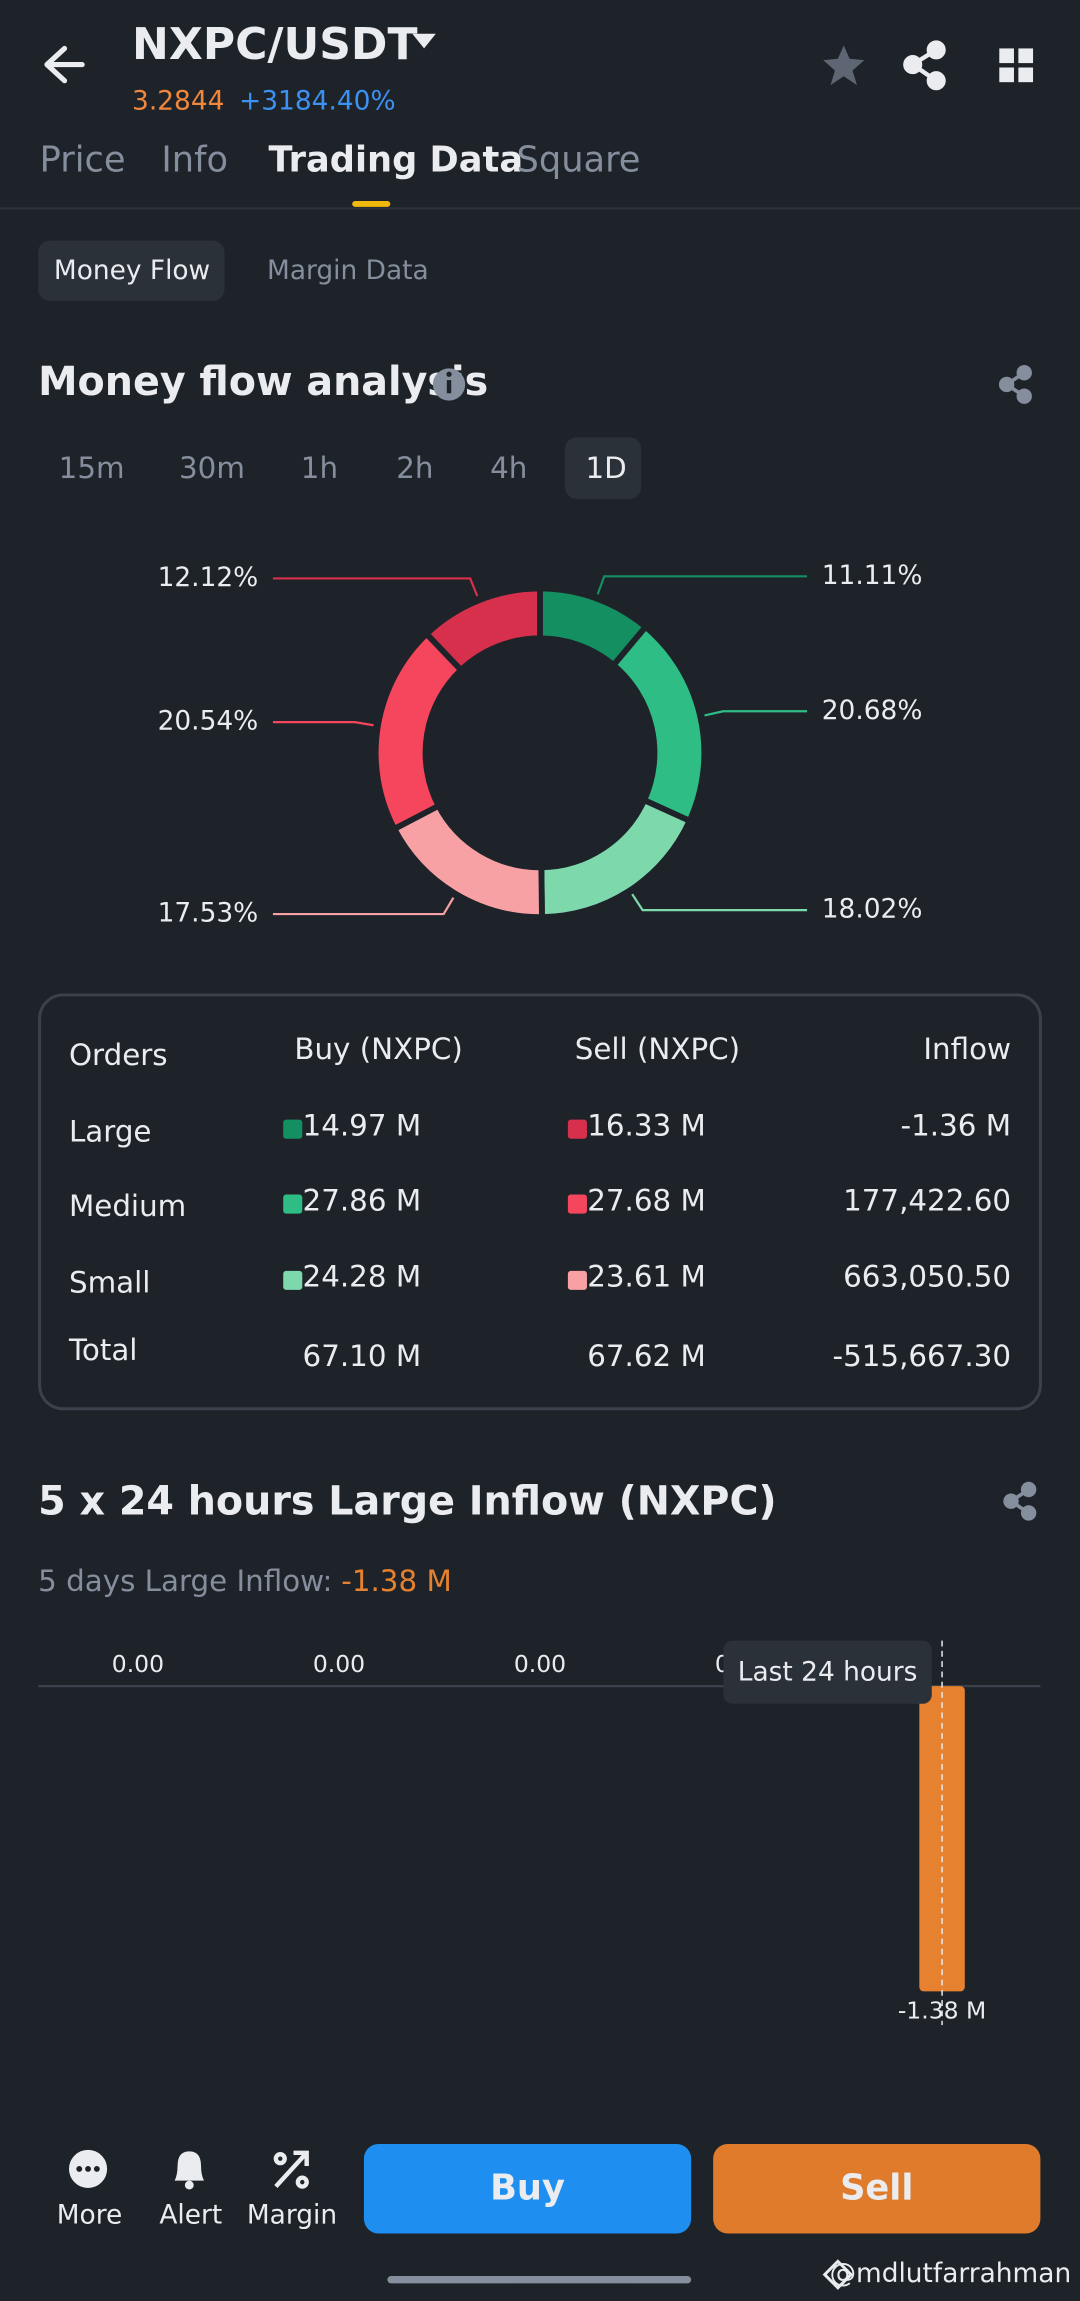  I want to click on inflow-value: -1.36 M, so click(956, 1126).